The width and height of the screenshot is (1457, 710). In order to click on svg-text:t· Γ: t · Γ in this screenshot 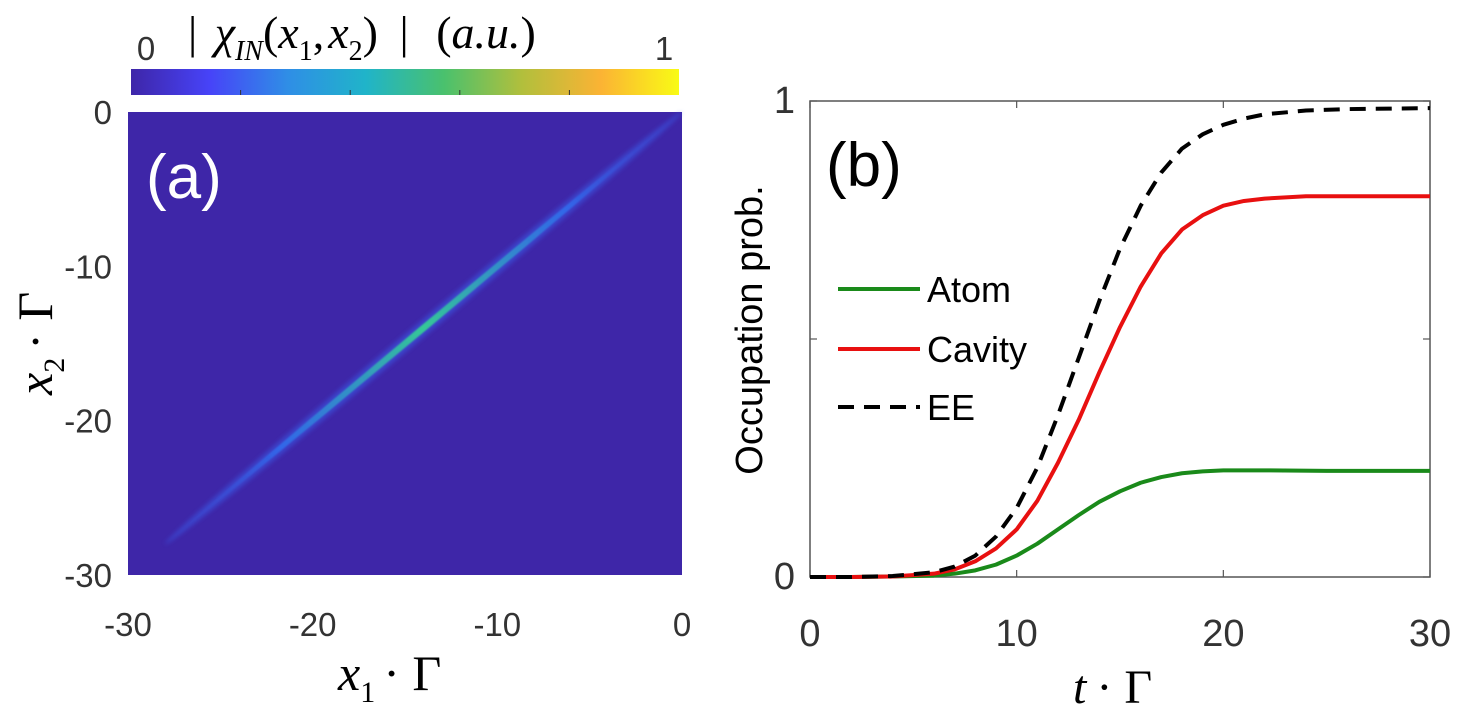, I will do `click(1112, 685)`.